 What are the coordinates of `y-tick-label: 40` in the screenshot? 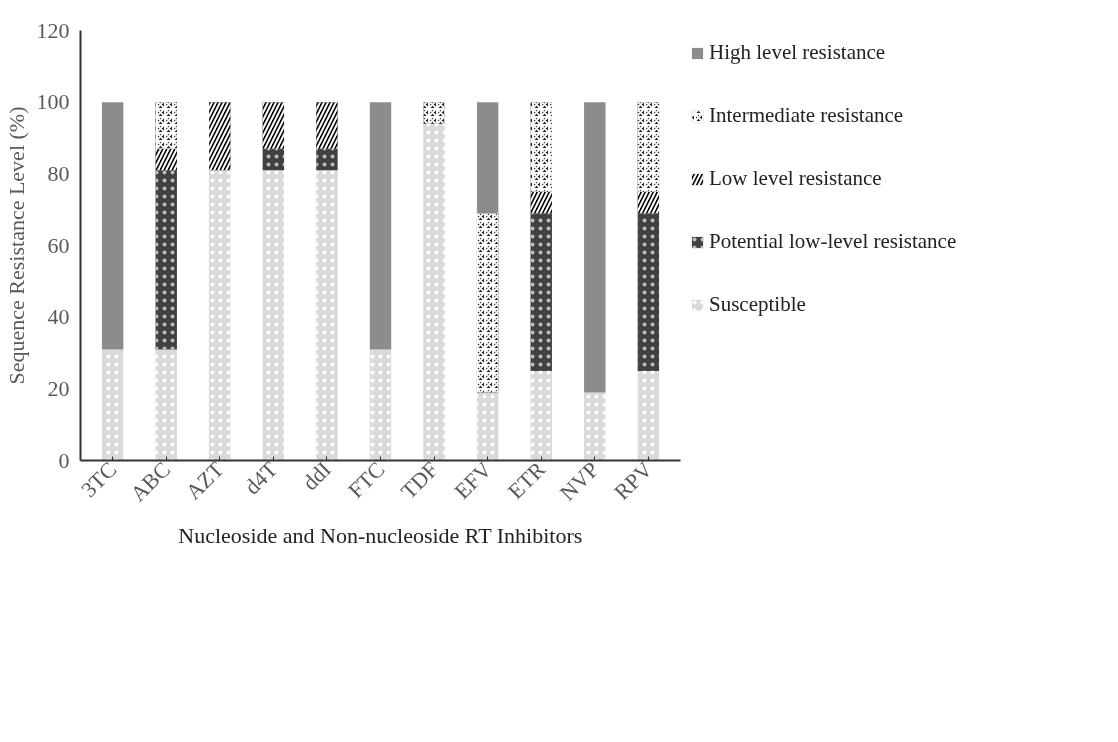 It's located at (58, 317).